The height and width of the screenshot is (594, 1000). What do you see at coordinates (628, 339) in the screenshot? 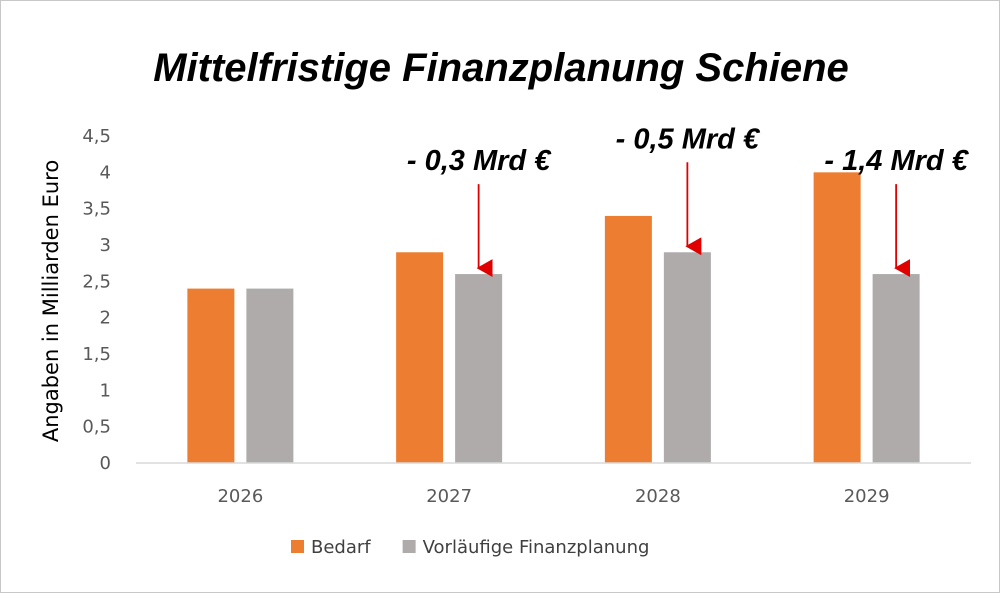
I see `bar-bedarf-2028` at bounding box center [628, 339].